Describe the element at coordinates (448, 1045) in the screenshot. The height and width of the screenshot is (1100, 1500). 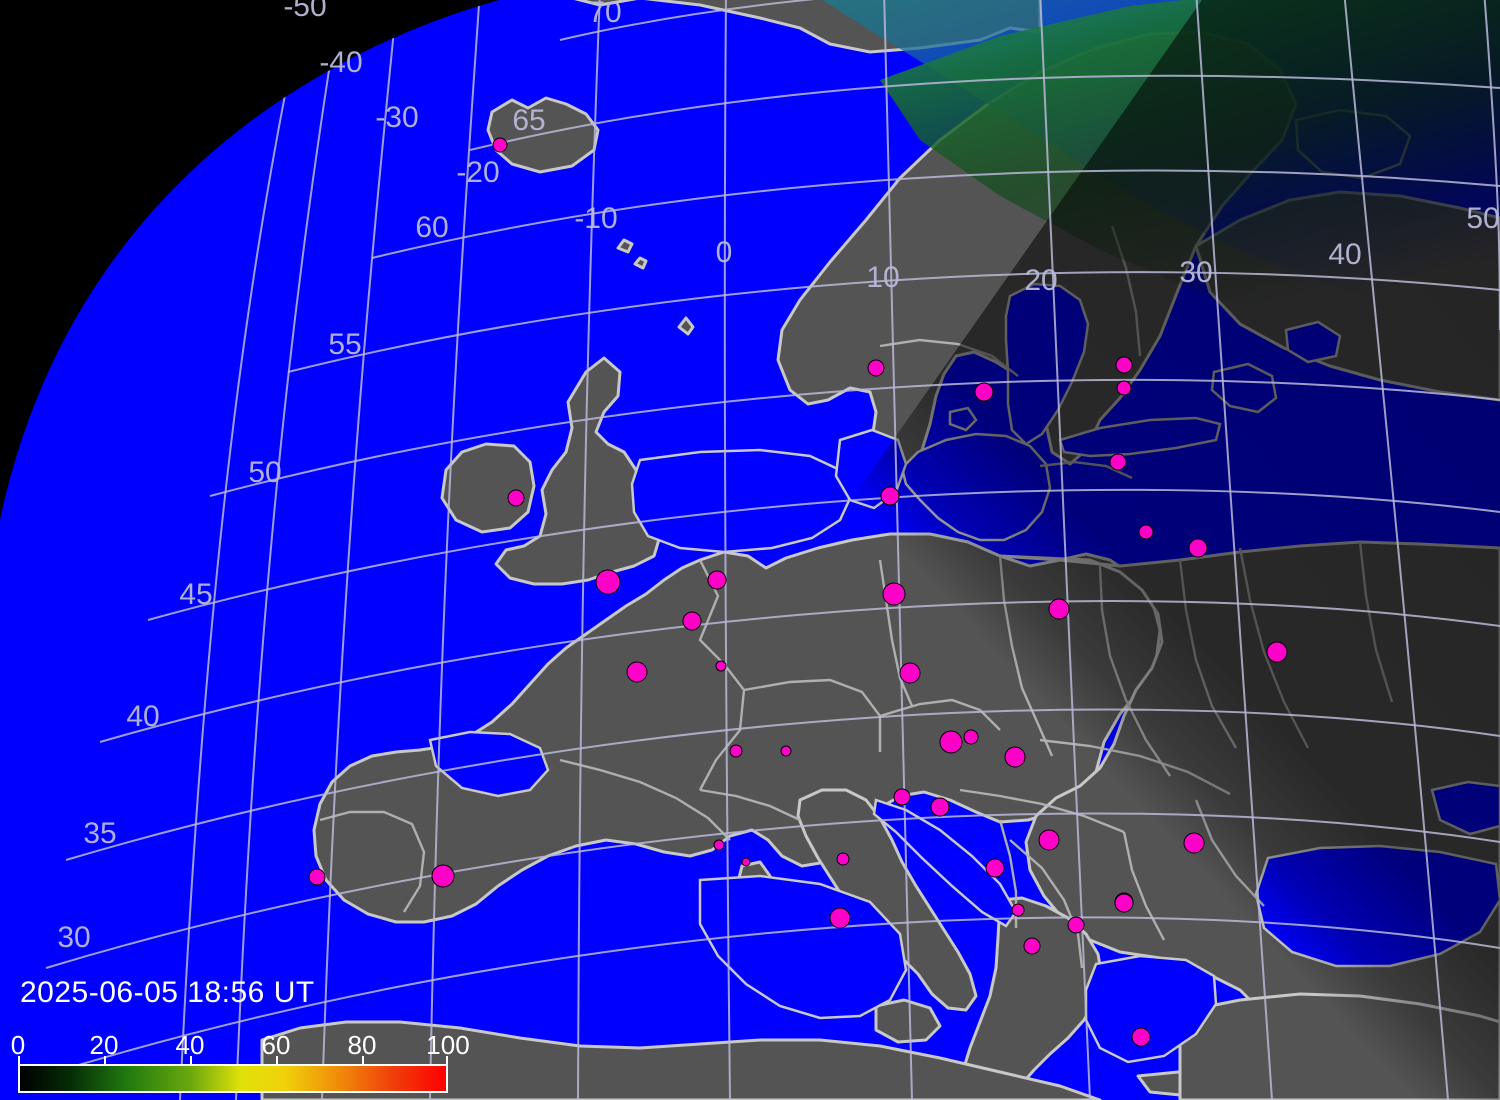
I see `colorbar-tick-label: 100` at that location.